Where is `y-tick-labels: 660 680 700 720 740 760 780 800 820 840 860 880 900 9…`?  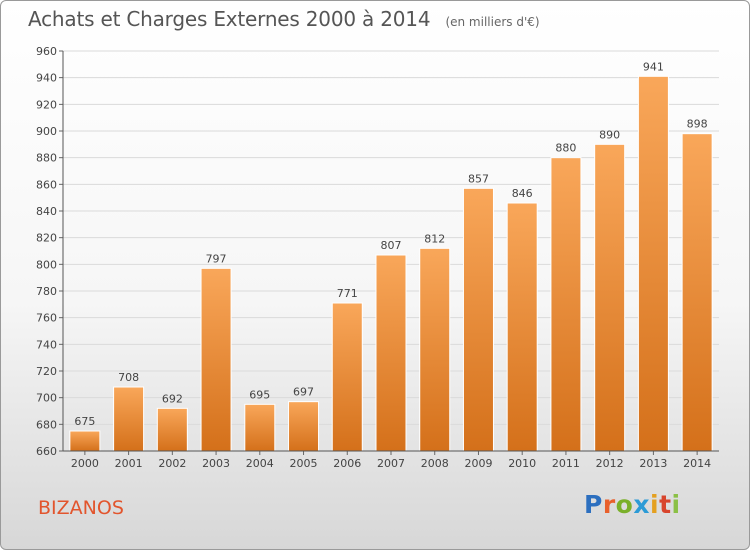 y-tick-labels: 660 680 700 720 740 760 780 800 820 840 860 880 900 9… is located at coordinates (49, 251).